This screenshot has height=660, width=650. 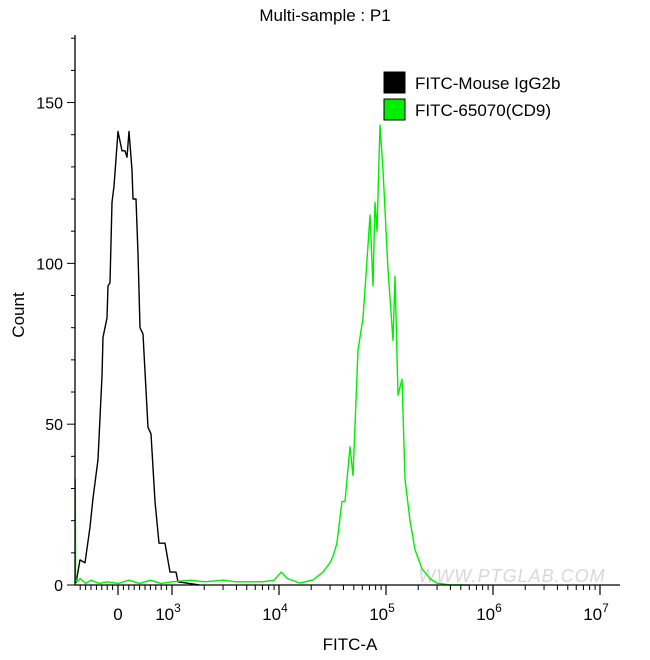 What do you see at coordinates (596, 612) in the screenshot?
I see `x-tick-label: 10⁷` at bounding box center [596, 612].